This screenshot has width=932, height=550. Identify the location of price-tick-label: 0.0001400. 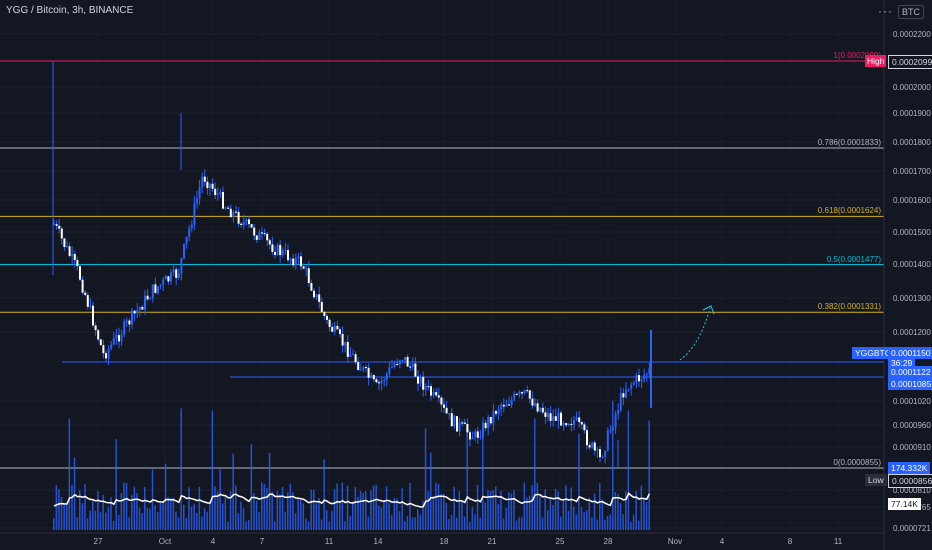
(912, 264).